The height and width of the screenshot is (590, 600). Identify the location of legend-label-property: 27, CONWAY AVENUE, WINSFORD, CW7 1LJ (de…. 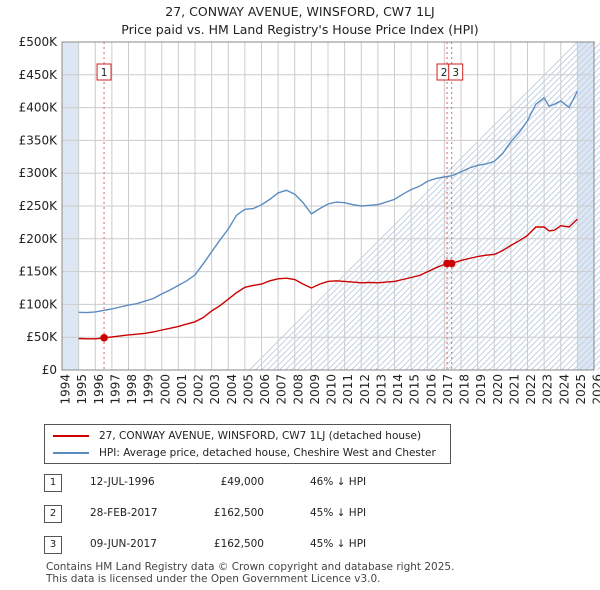
(260, 436).